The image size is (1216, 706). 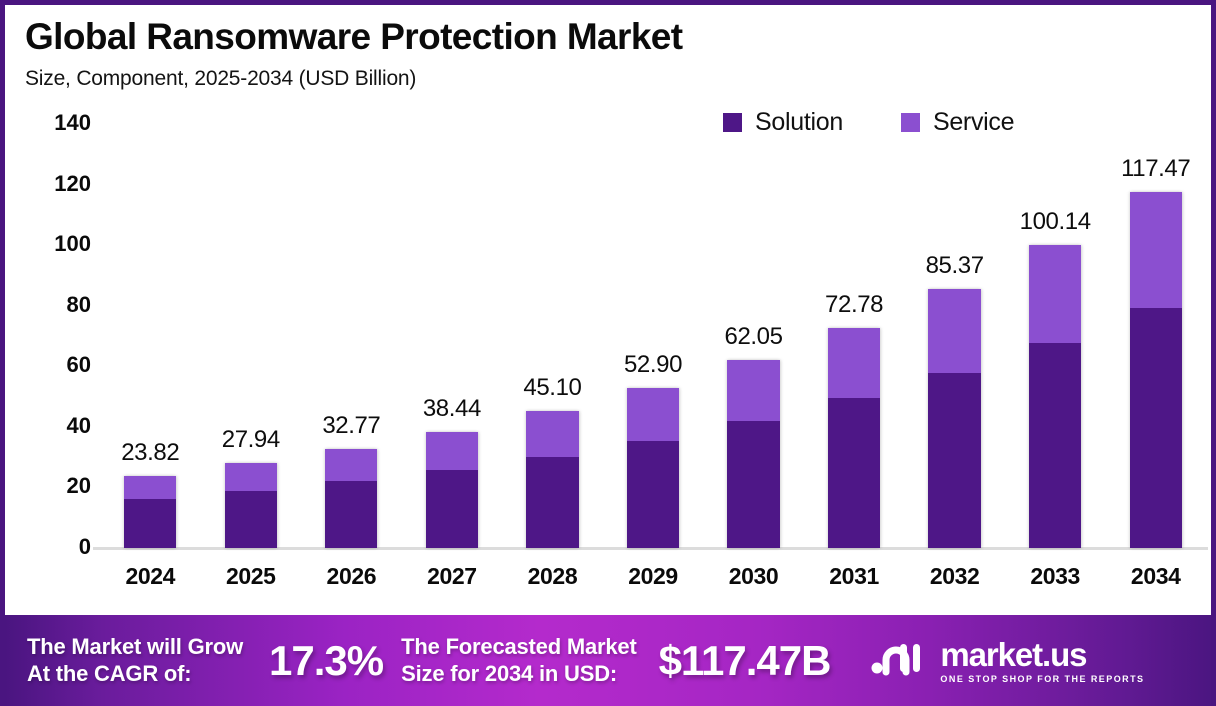 What do you see at coordinates (1055, 221) in the screenshot?
I see `bar-value-label: 100.14` at bounding box center [1055, 221].